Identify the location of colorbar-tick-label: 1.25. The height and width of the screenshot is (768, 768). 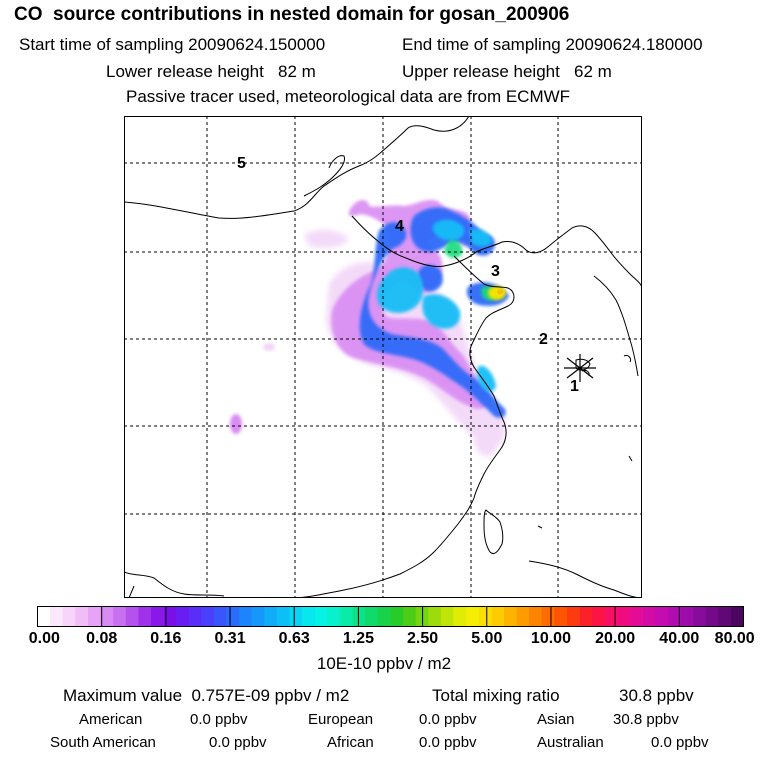
(358, 638).